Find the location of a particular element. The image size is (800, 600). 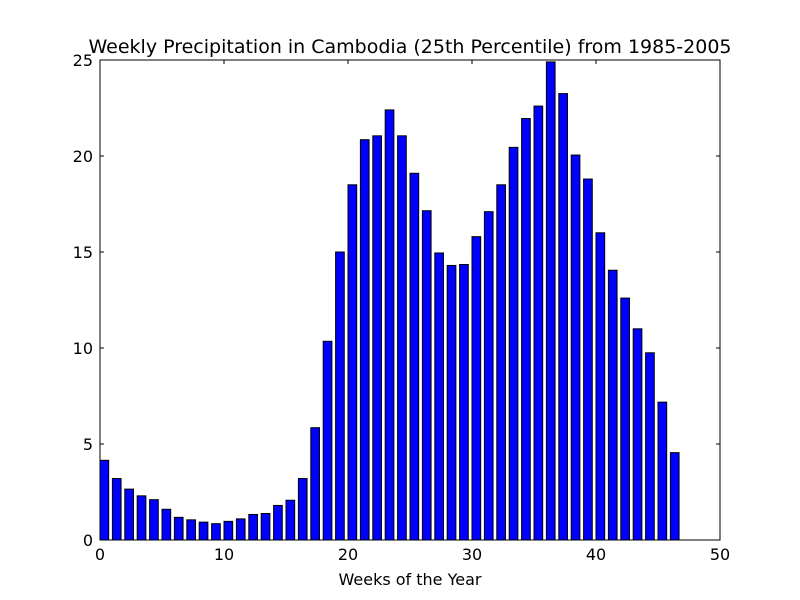

x-tick-label: 30 is located at coordinates (472, 554).